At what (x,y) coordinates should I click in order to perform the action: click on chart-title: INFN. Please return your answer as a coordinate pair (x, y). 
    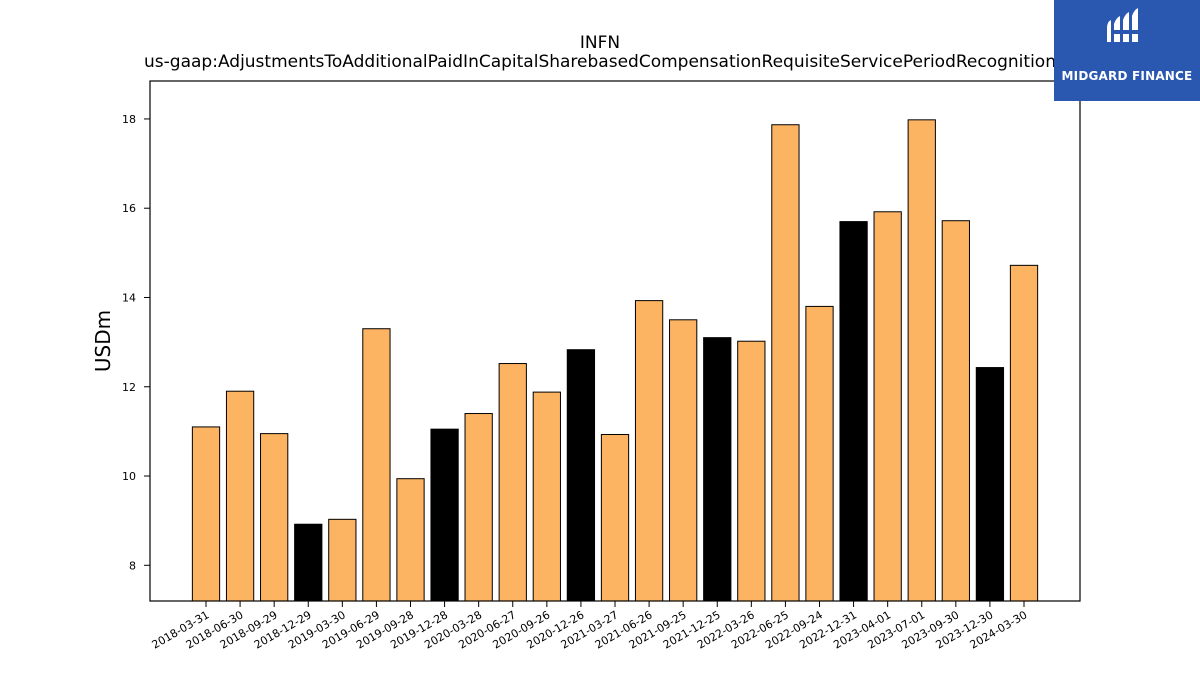
    Looking at the image, I should click on (600, 43).